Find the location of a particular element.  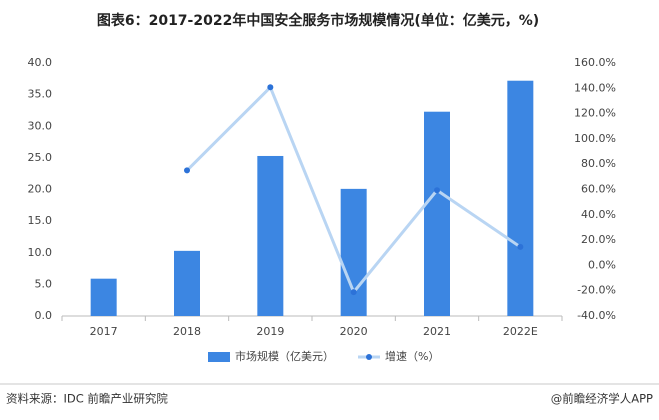

x-tick-label: 2022E is located at coordinates (520, 331).